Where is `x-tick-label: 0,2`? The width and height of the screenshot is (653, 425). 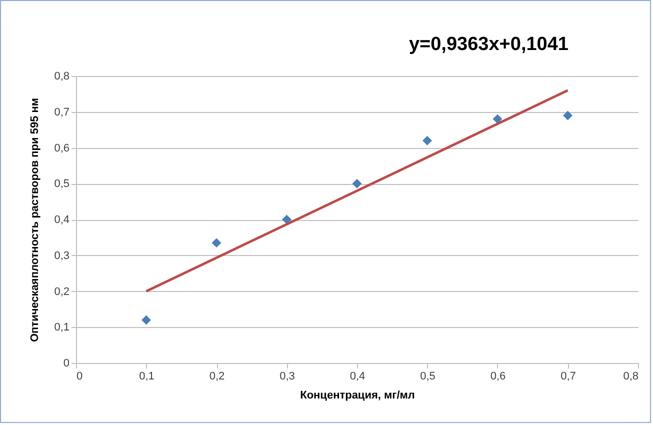 x-tick-label: 0,2 is located at coordinates (217, 376).